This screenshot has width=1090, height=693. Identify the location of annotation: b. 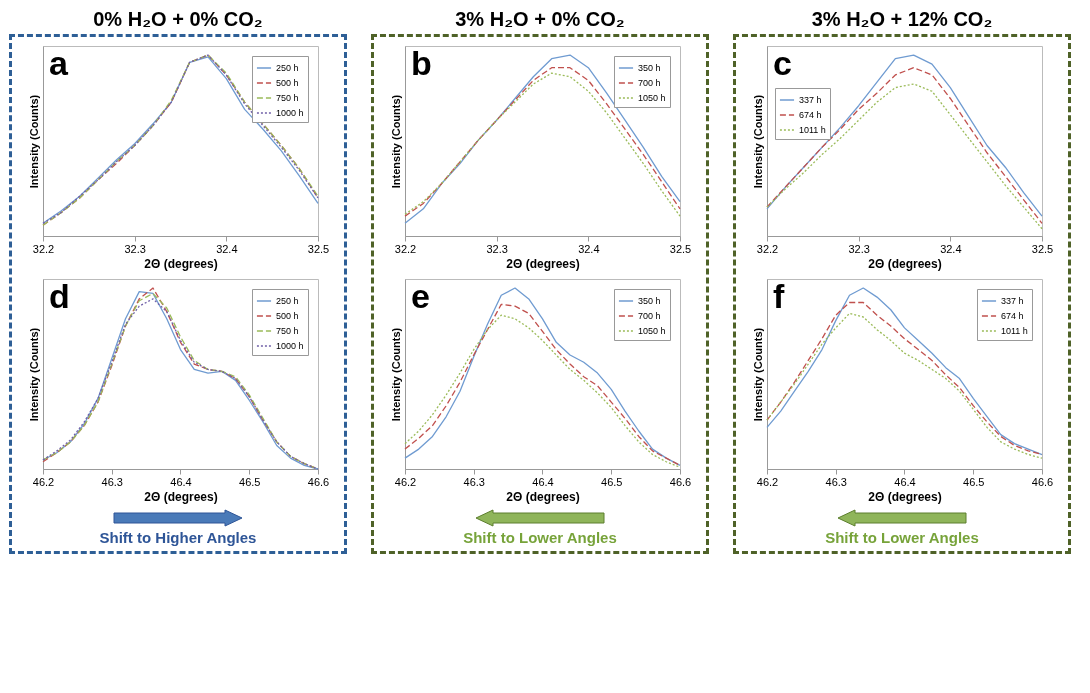
(421, 63).